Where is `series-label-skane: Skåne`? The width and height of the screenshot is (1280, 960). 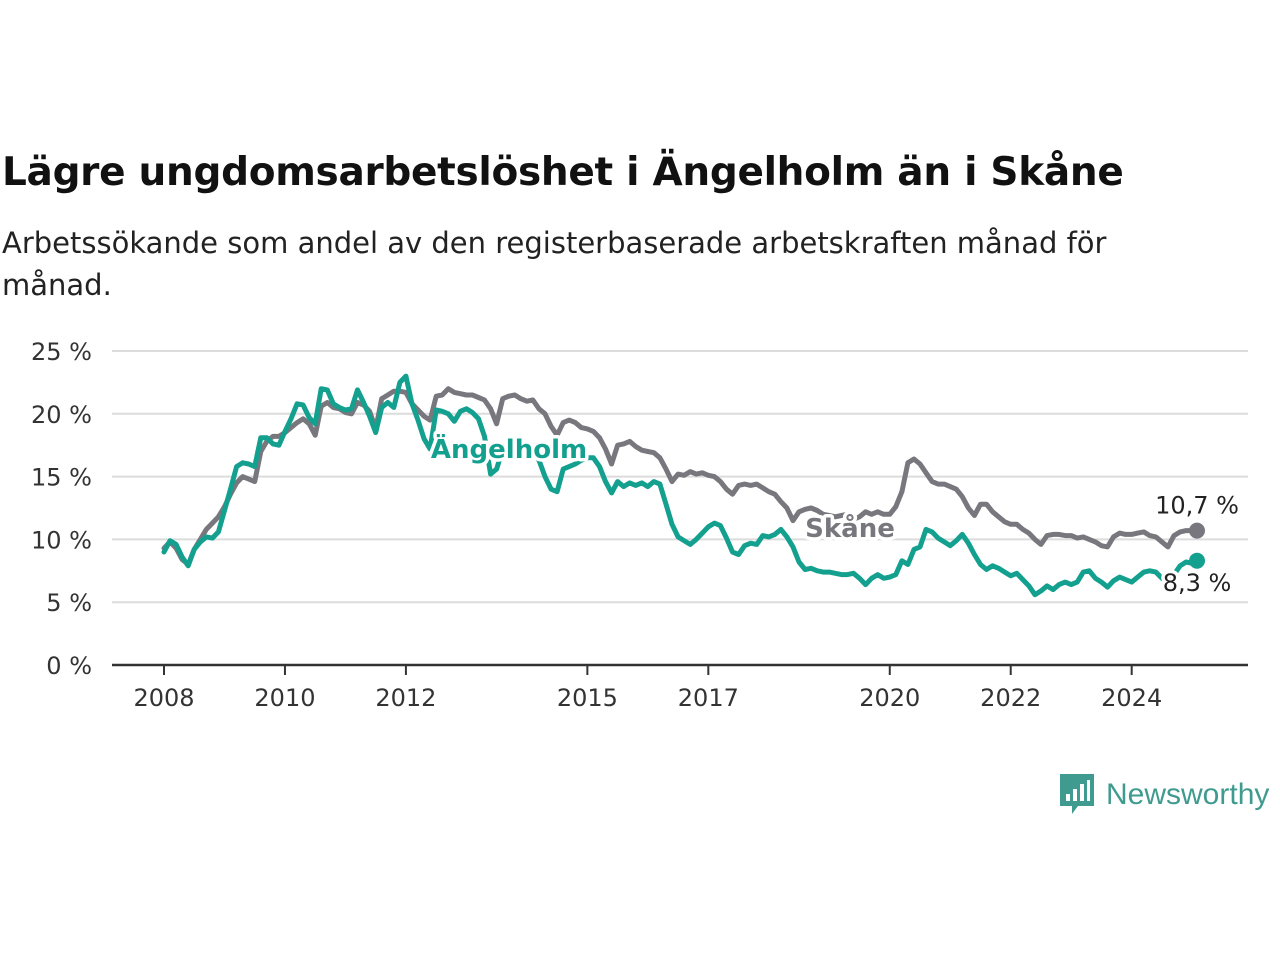
series-label-skane: Skåne is located at coordinates (850, 528).